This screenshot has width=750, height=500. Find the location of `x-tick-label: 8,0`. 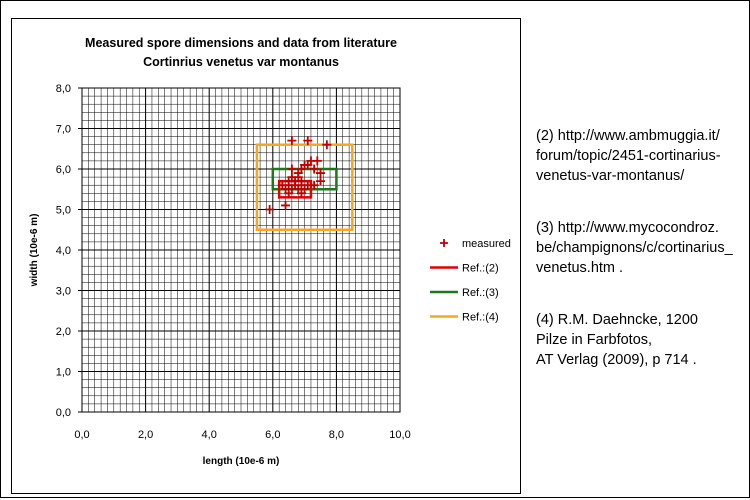

x-tick-label: 8,0 is located at coordinates (336, 435).